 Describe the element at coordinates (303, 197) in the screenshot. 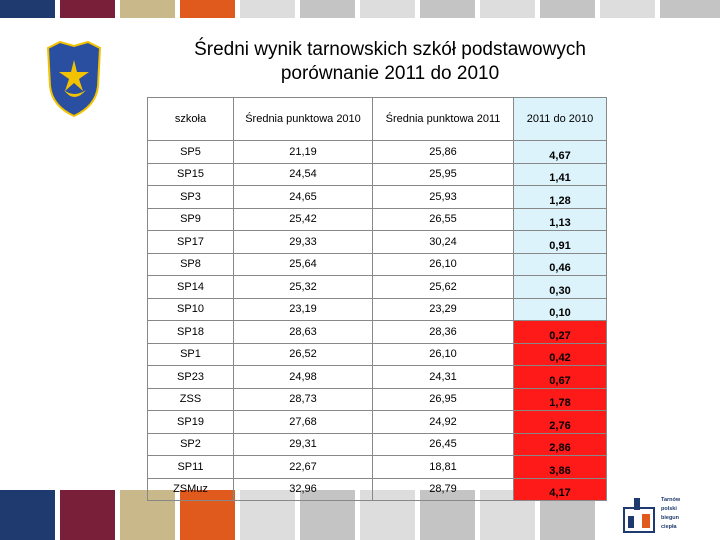

I see `cell: 24,65` at that location.